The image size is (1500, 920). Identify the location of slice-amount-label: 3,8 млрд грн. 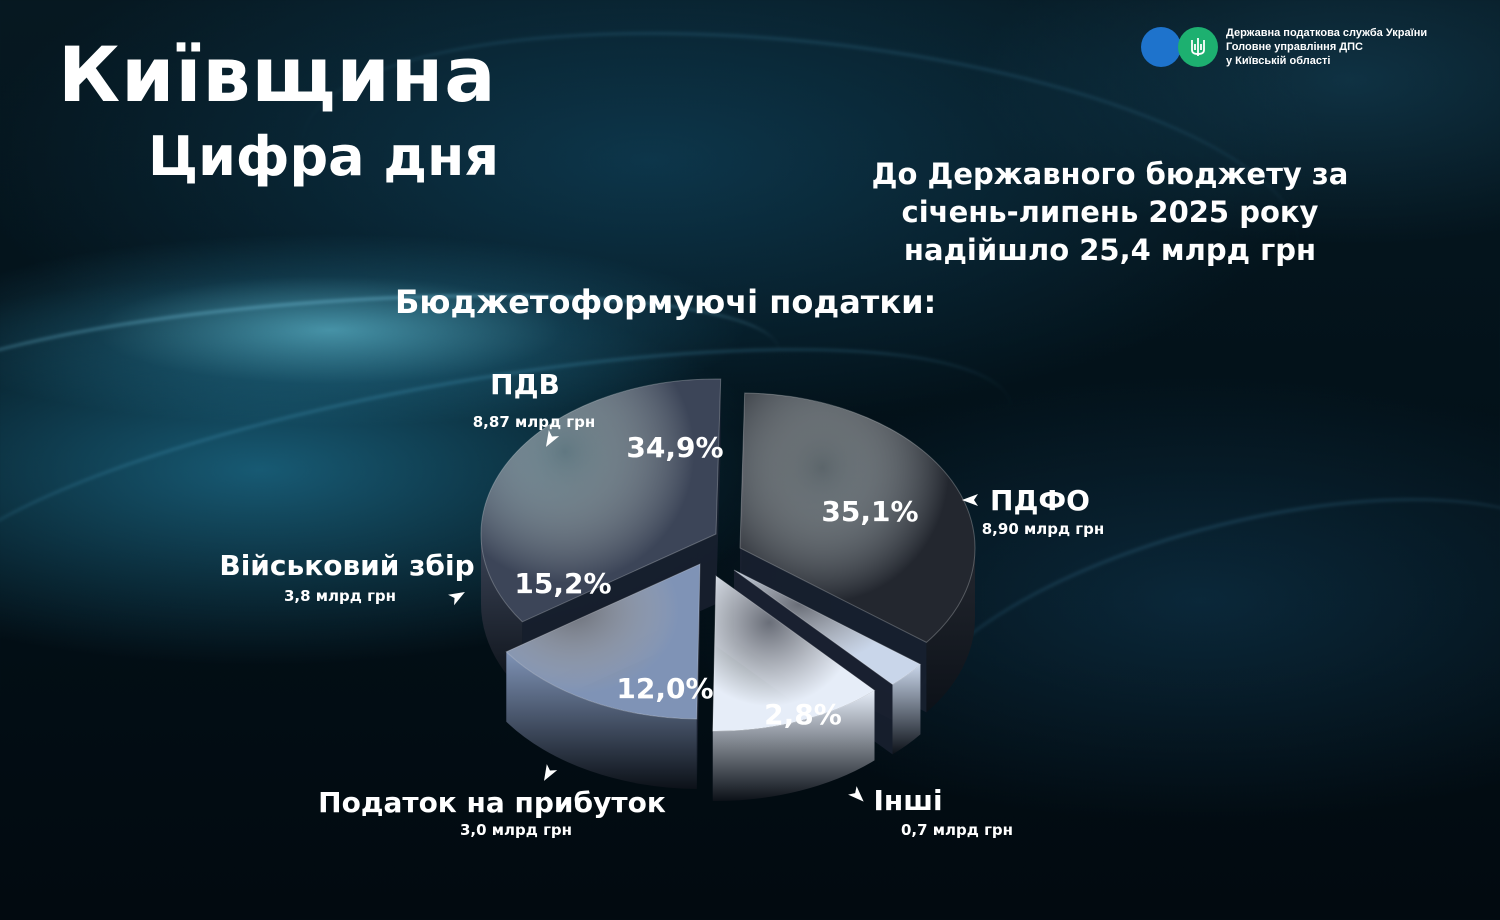
(340, 596).